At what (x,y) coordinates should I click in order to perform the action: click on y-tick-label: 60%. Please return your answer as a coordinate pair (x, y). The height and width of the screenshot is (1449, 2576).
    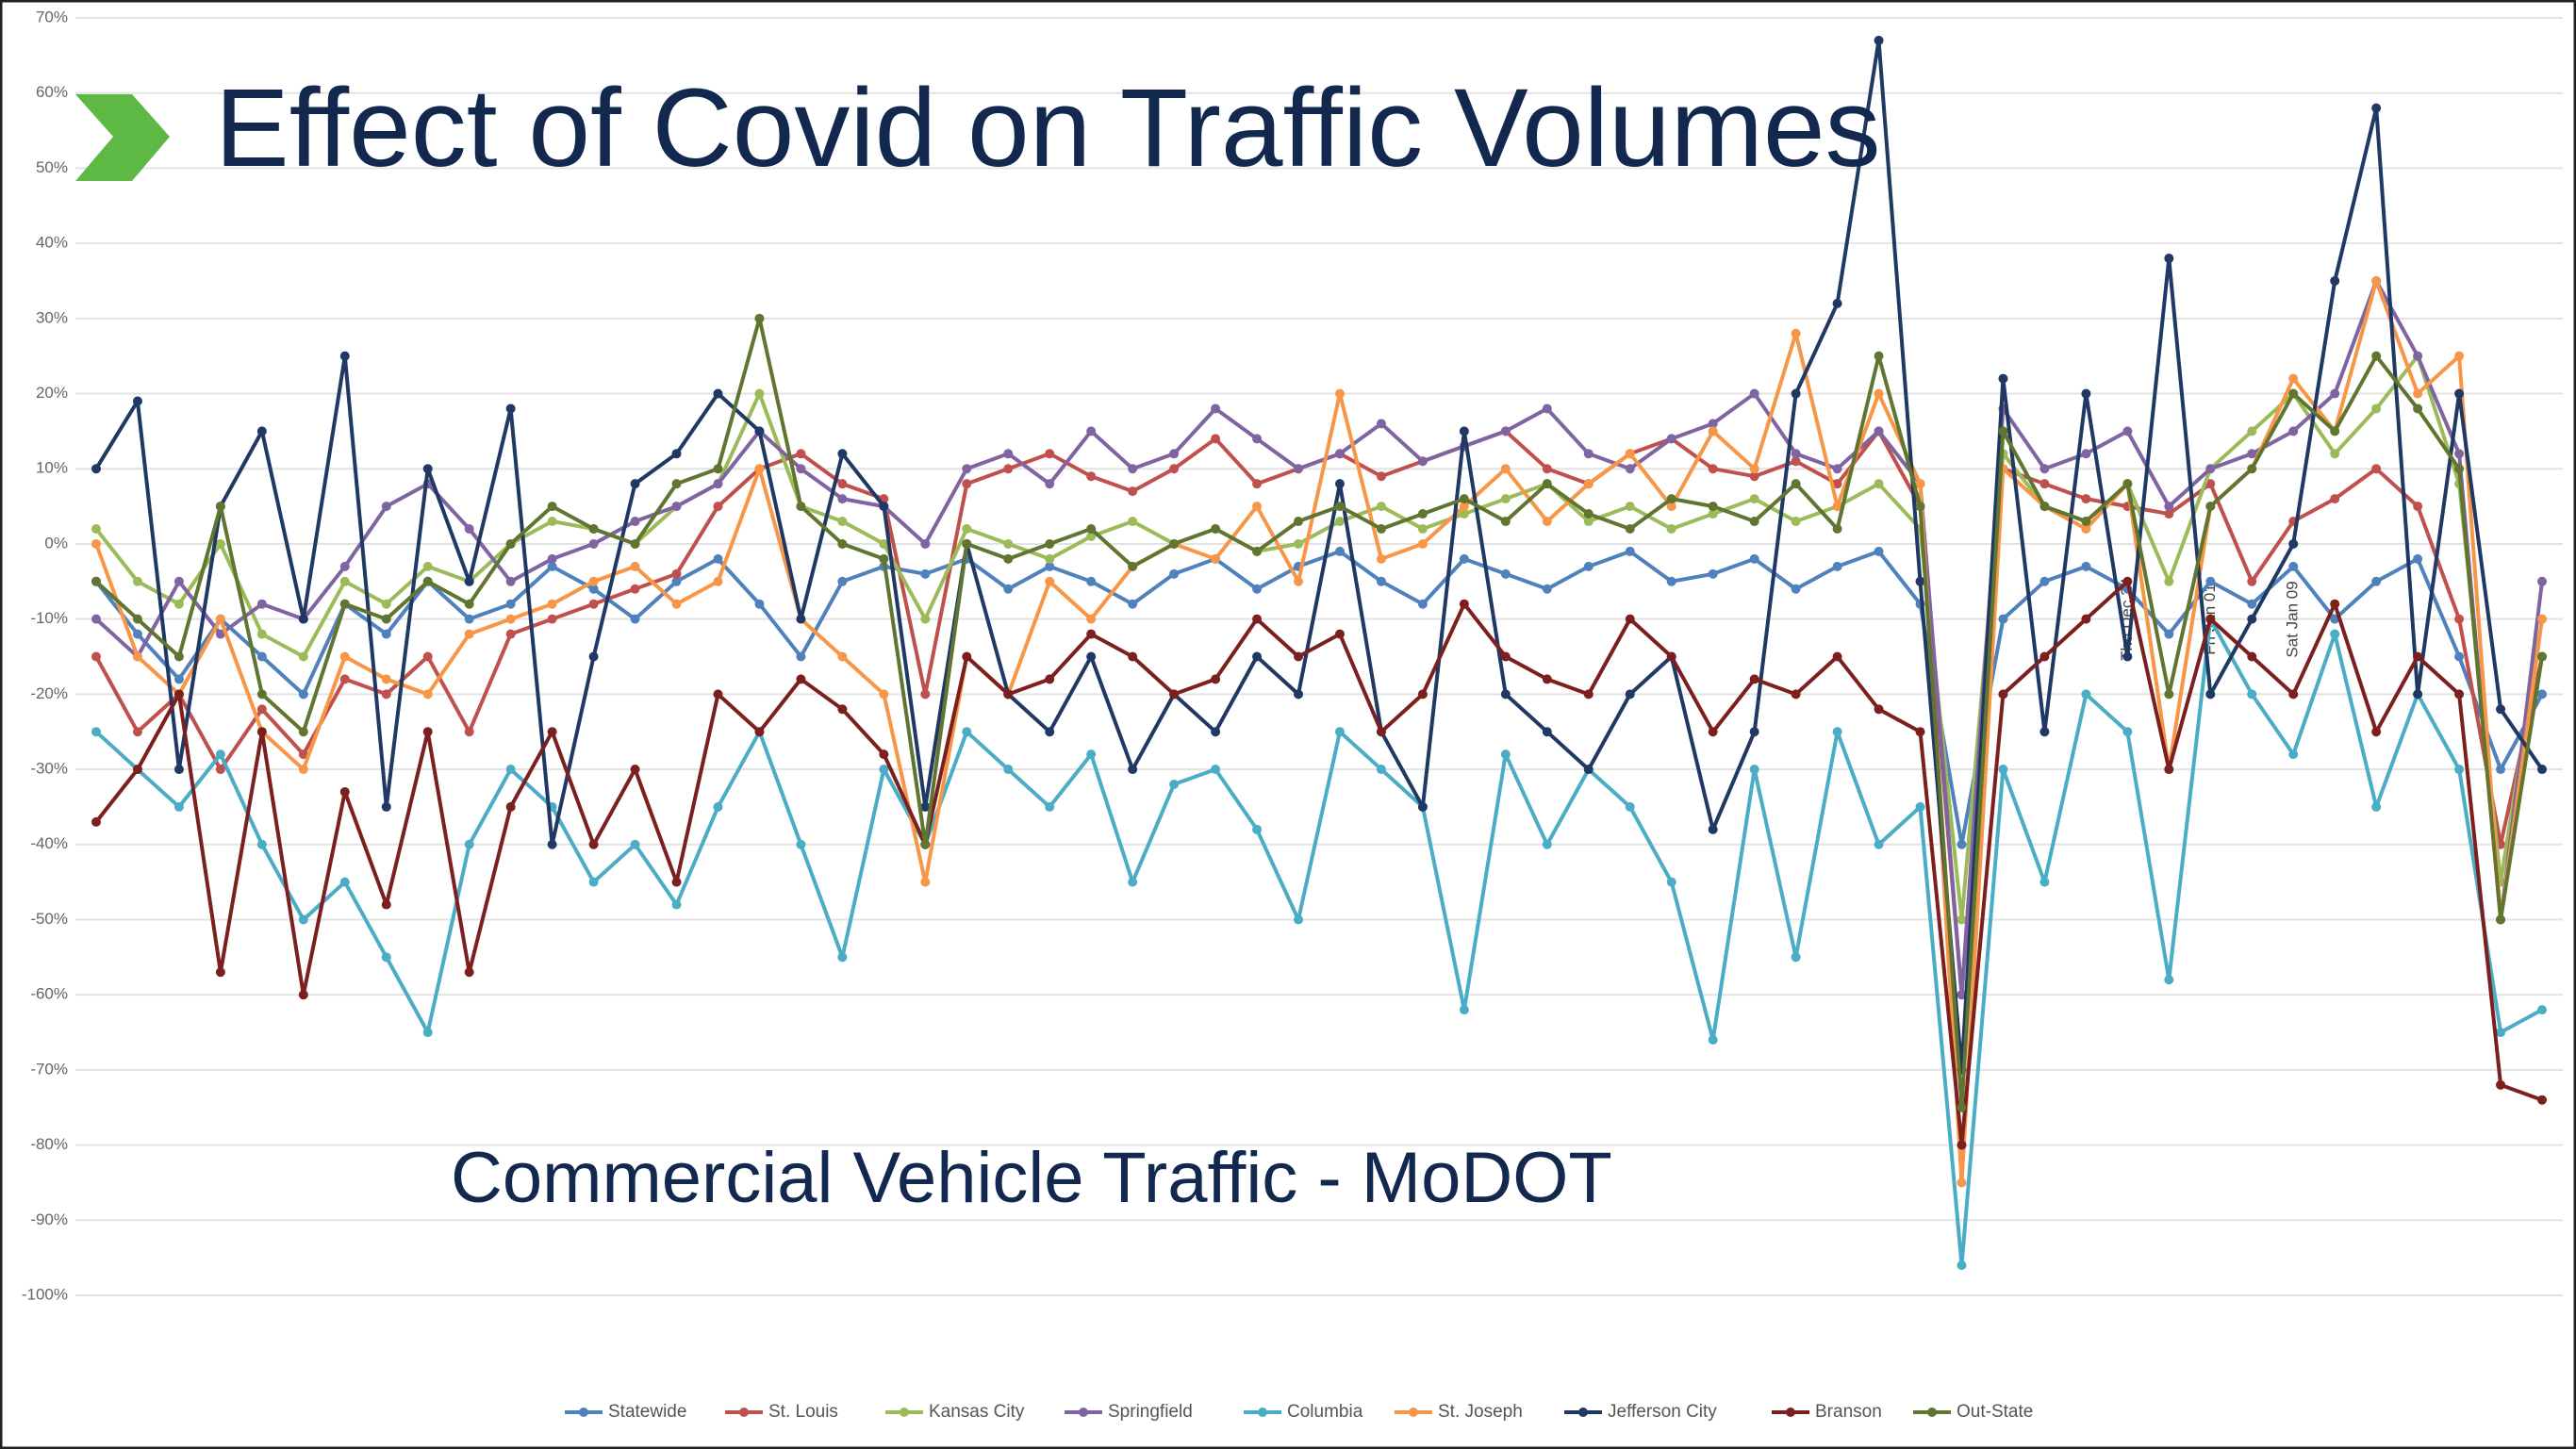
    Looking at the image, I should click on (52, 92).